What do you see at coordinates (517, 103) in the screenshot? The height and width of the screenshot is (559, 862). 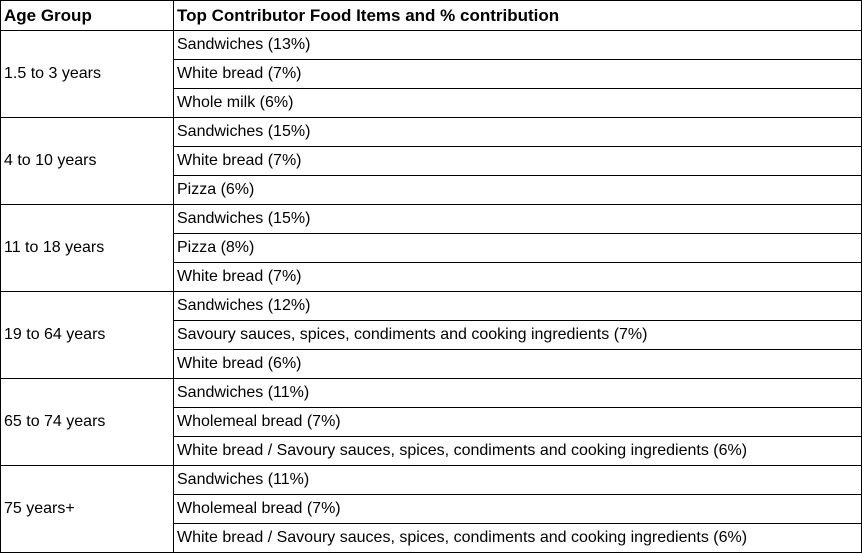 I see `contributor-cell: Whole milk (6%)` at bounding box center [517, 103].